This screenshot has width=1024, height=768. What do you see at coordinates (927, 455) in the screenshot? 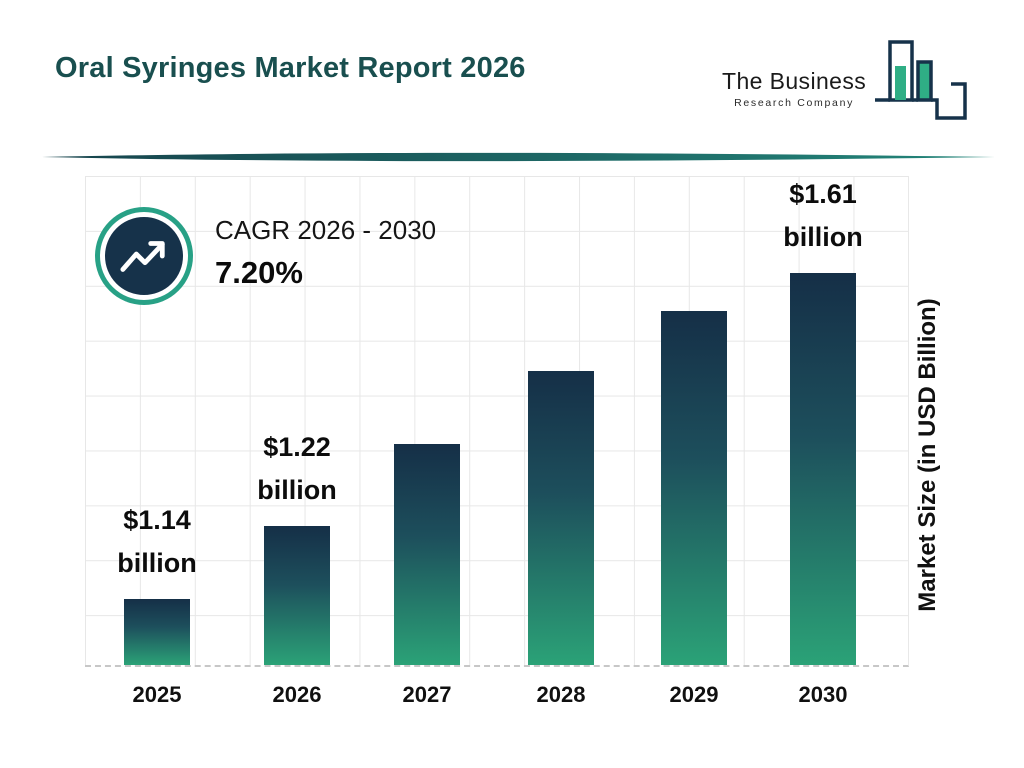
I see `y-axis-title: Market Size (in USD Billion)` at bounding box center [927, 455].